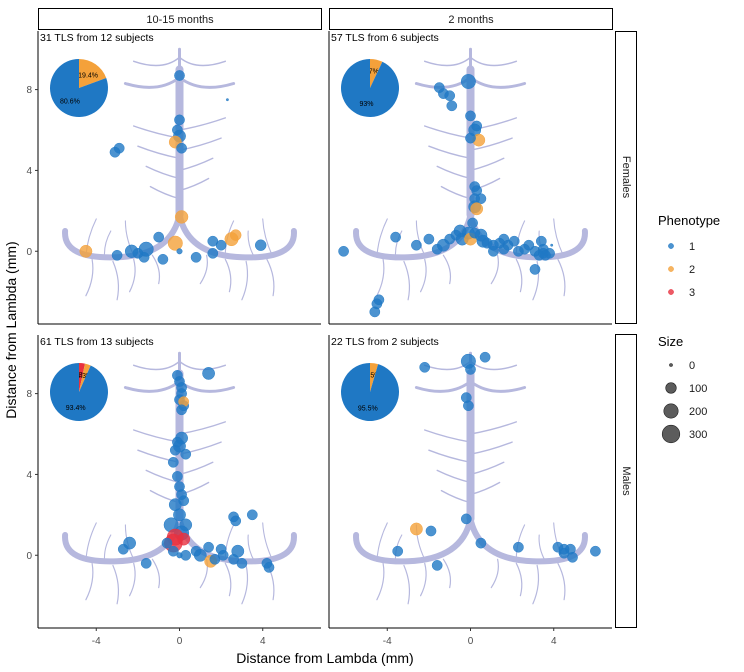 The width and height of the screenshot is (744, 672). What do you see at coordinates (692, 293) in the screenshot?
I see `legend-phenotype-label: 3` at bounding box center [692, 293].